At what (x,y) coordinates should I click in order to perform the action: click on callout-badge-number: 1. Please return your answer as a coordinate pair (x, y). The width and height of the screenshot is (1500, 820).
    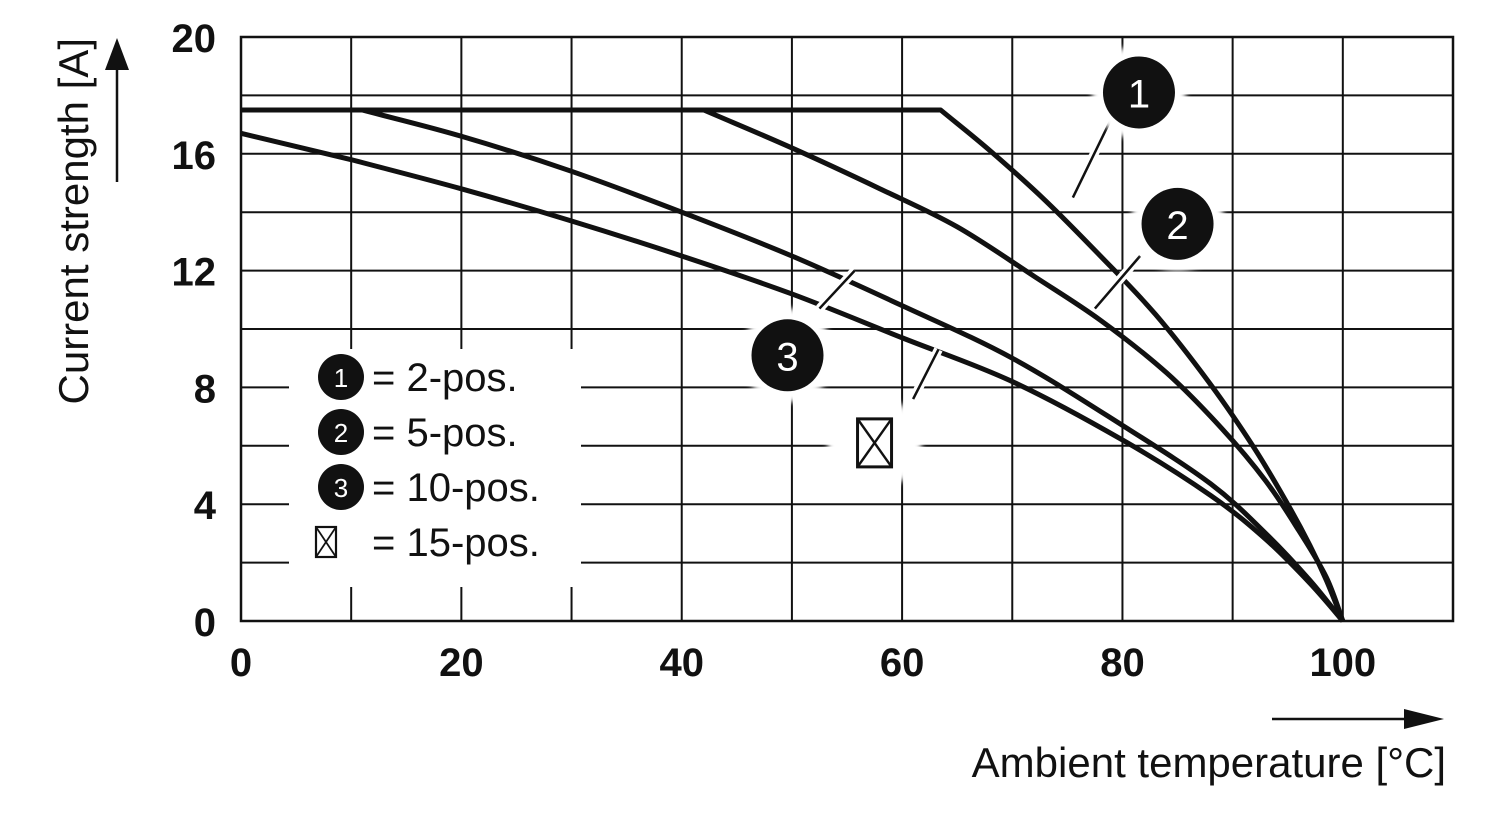
    Looking at the image, I should click on (1139, 94).